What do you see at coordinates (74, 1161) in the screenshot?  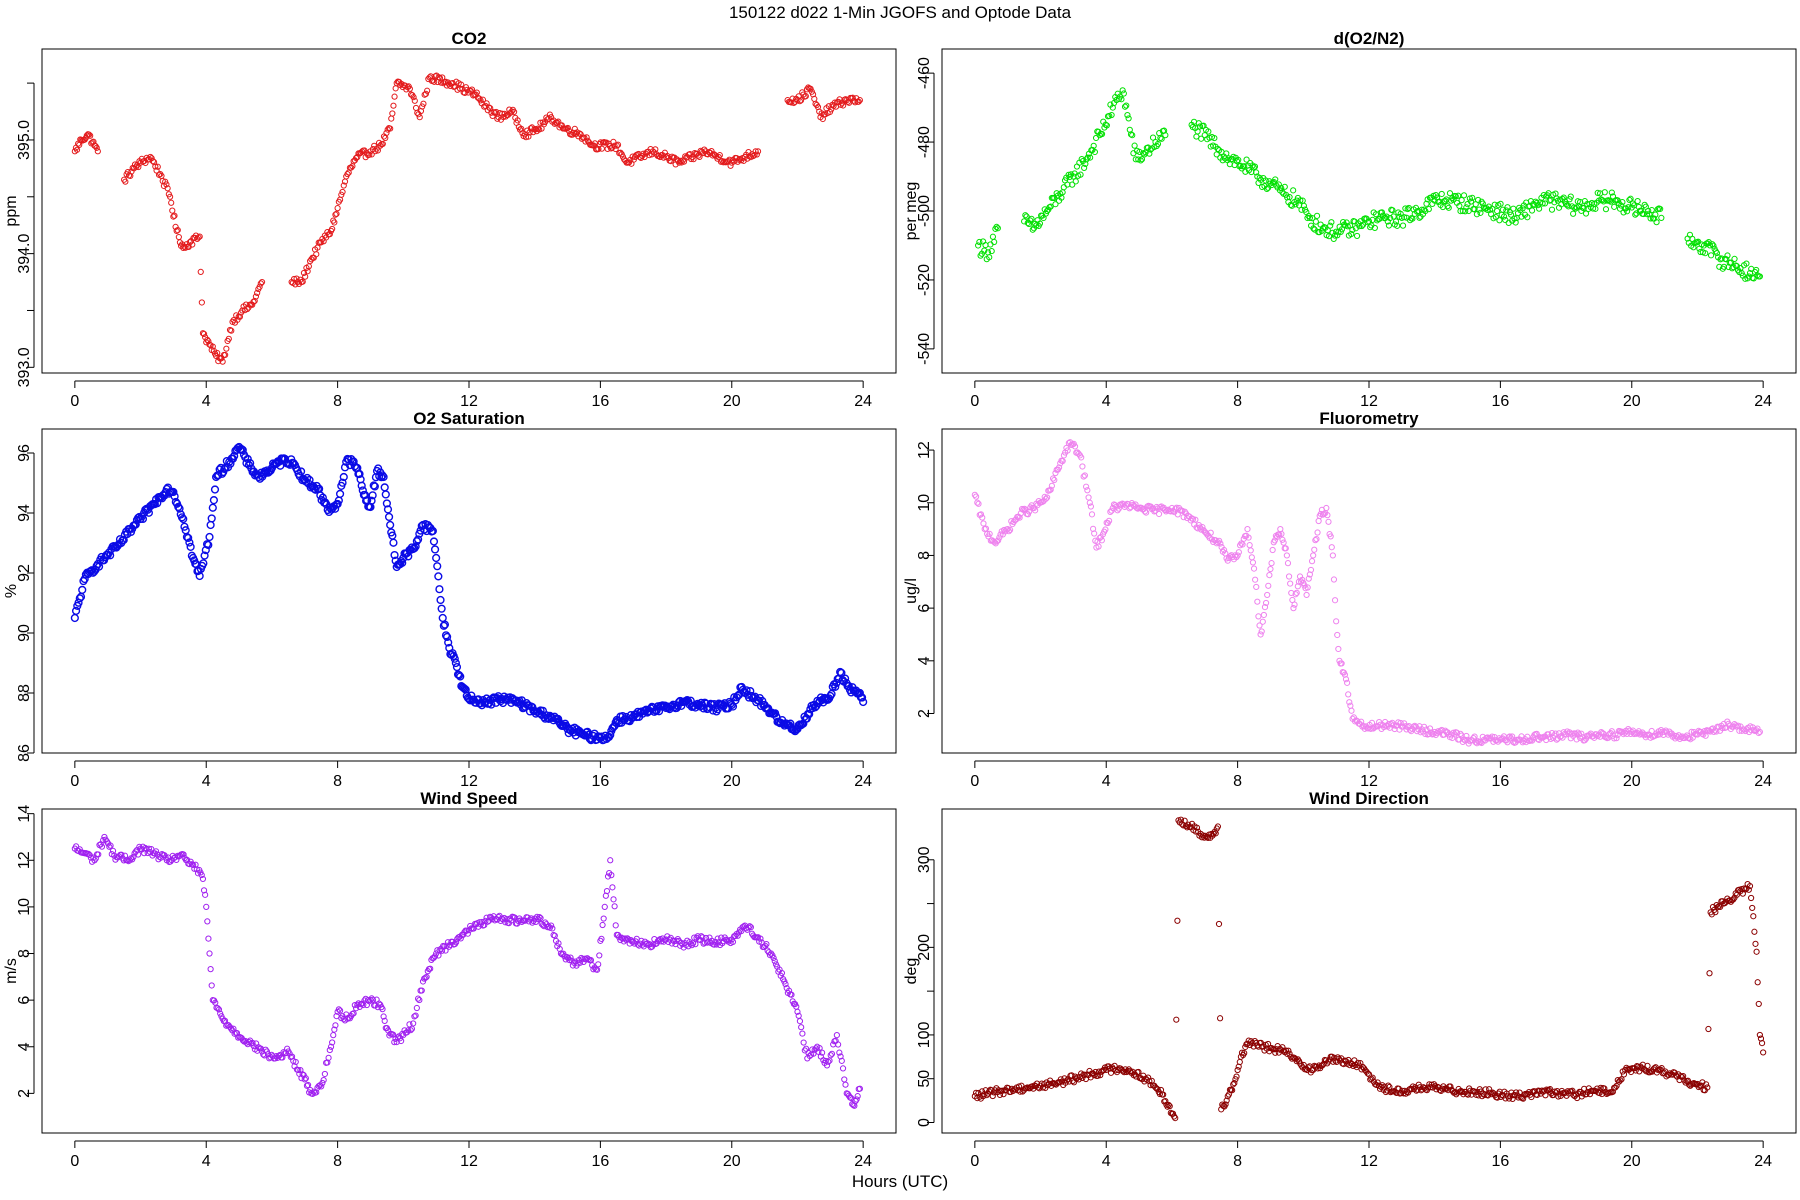 I see `x-tick-label: 0` at bounding box center [74, 1161].